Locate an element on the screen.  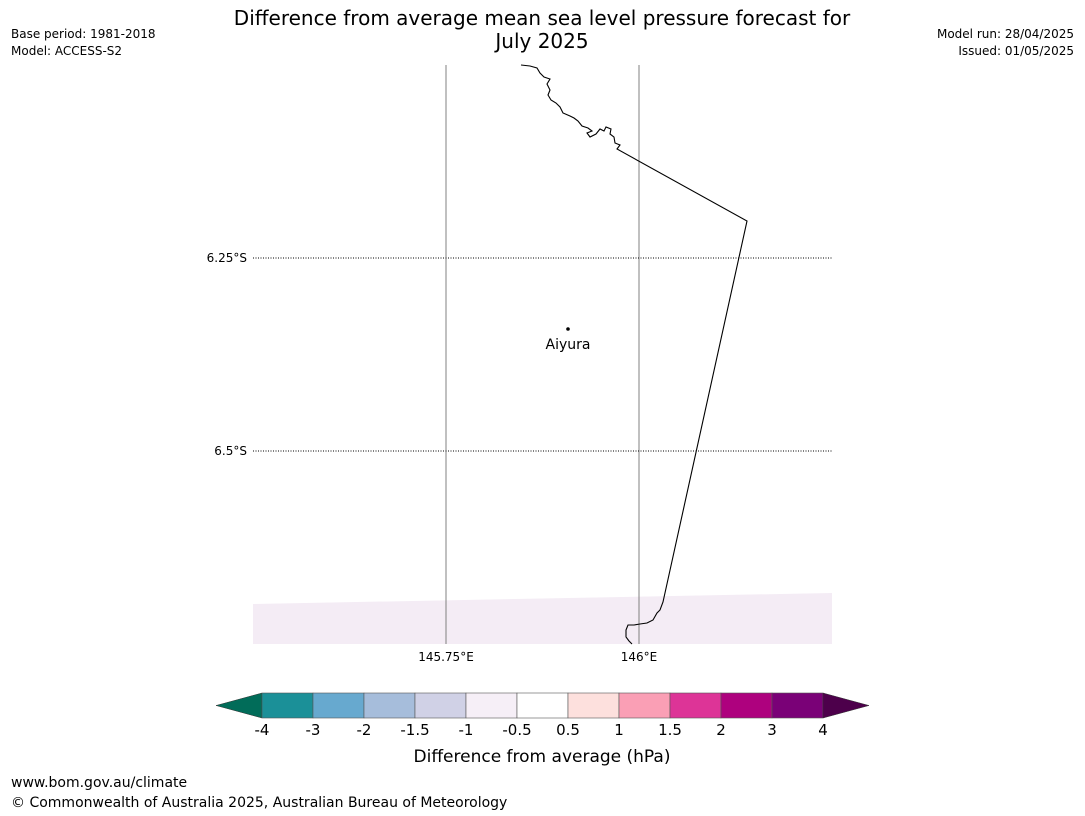
colorbar-over-arrow is located at coordinates (846, 705).